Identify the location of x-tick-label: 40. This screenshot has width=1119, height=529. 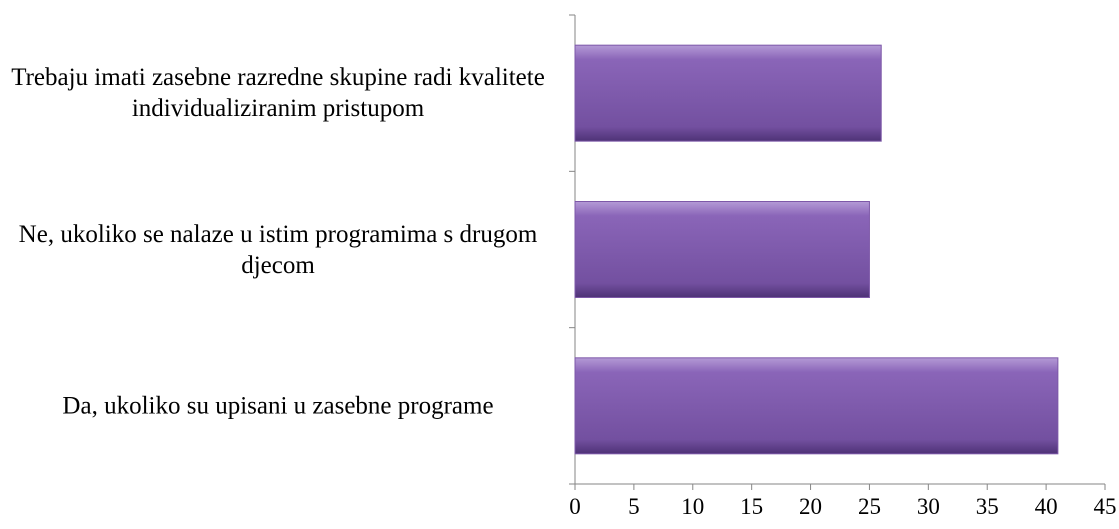
(1046, 506).